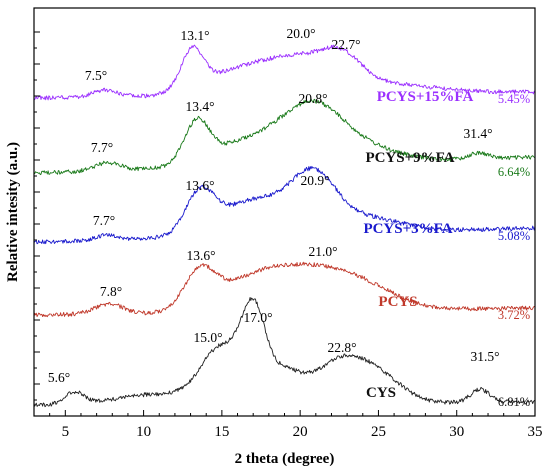  What do you see at coordinates (143, 432) in the screenshot?
I see `x-tick-label: 10` at bounding box center [143, 432].